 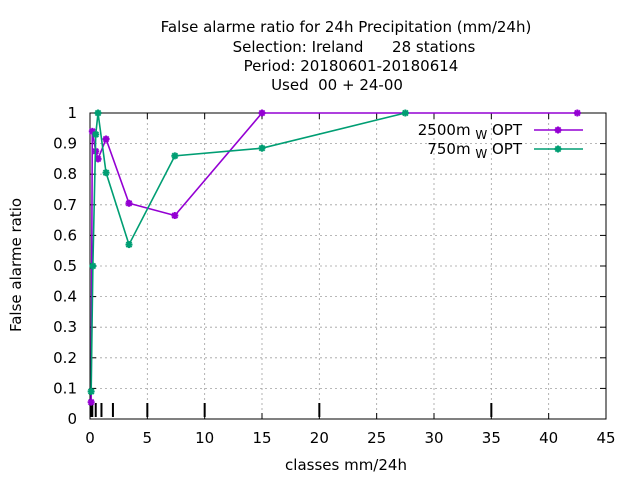 I want to click on y-tick-label-7: 0.7, so click(x=65, y=205).